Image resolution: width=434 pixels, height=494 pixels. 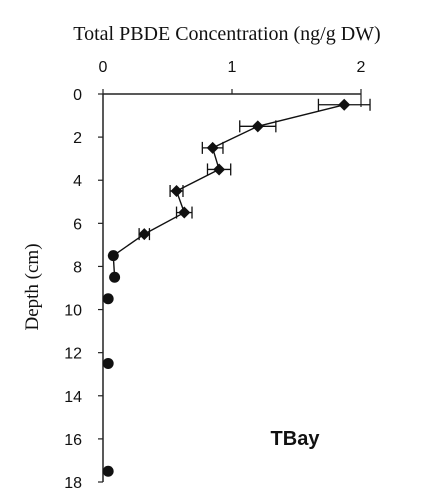 I want to click on y-axis-label: Depth (cm), so click(x=32, y=286).